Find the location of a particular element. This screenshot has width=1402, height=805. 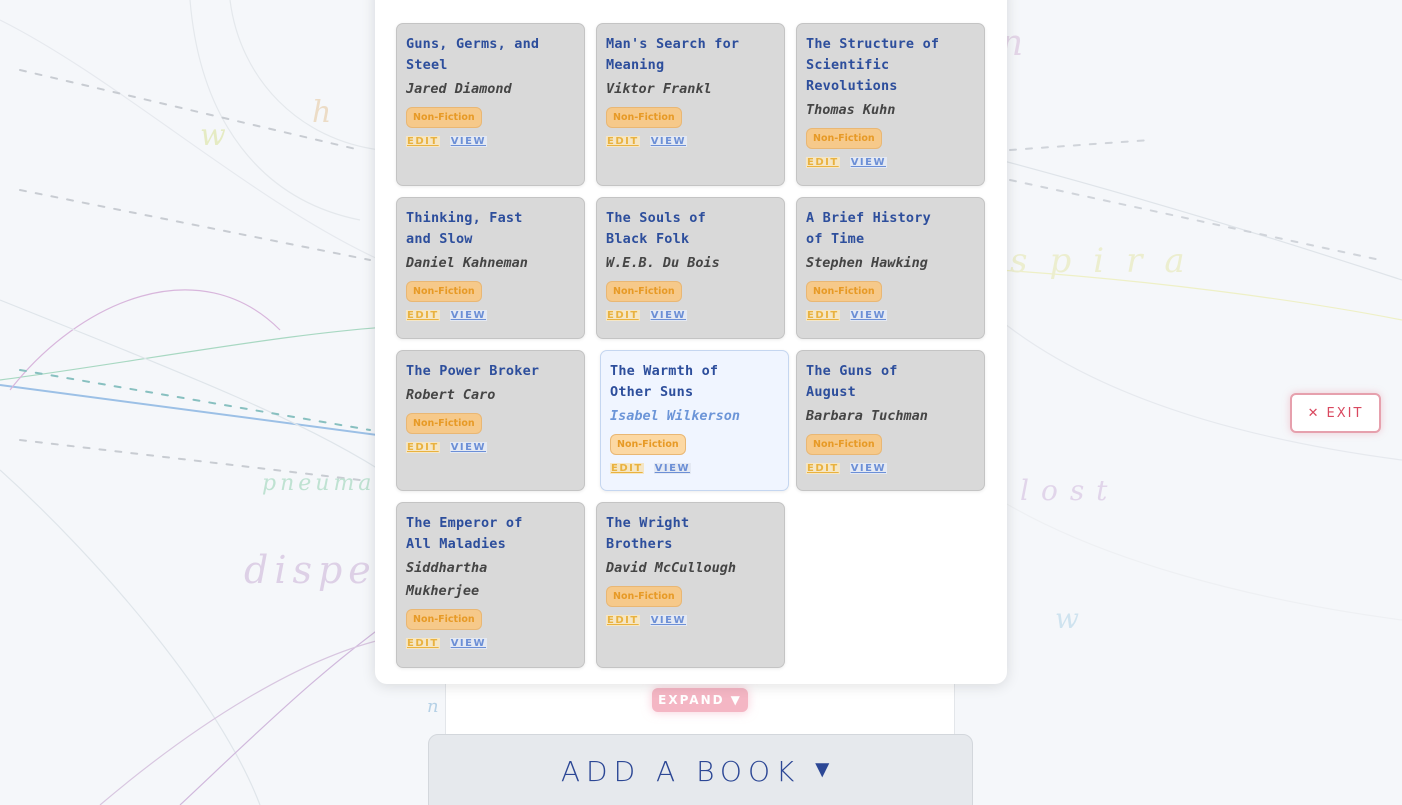

book-title: The Power Broker is located at coordinates (473, 371).